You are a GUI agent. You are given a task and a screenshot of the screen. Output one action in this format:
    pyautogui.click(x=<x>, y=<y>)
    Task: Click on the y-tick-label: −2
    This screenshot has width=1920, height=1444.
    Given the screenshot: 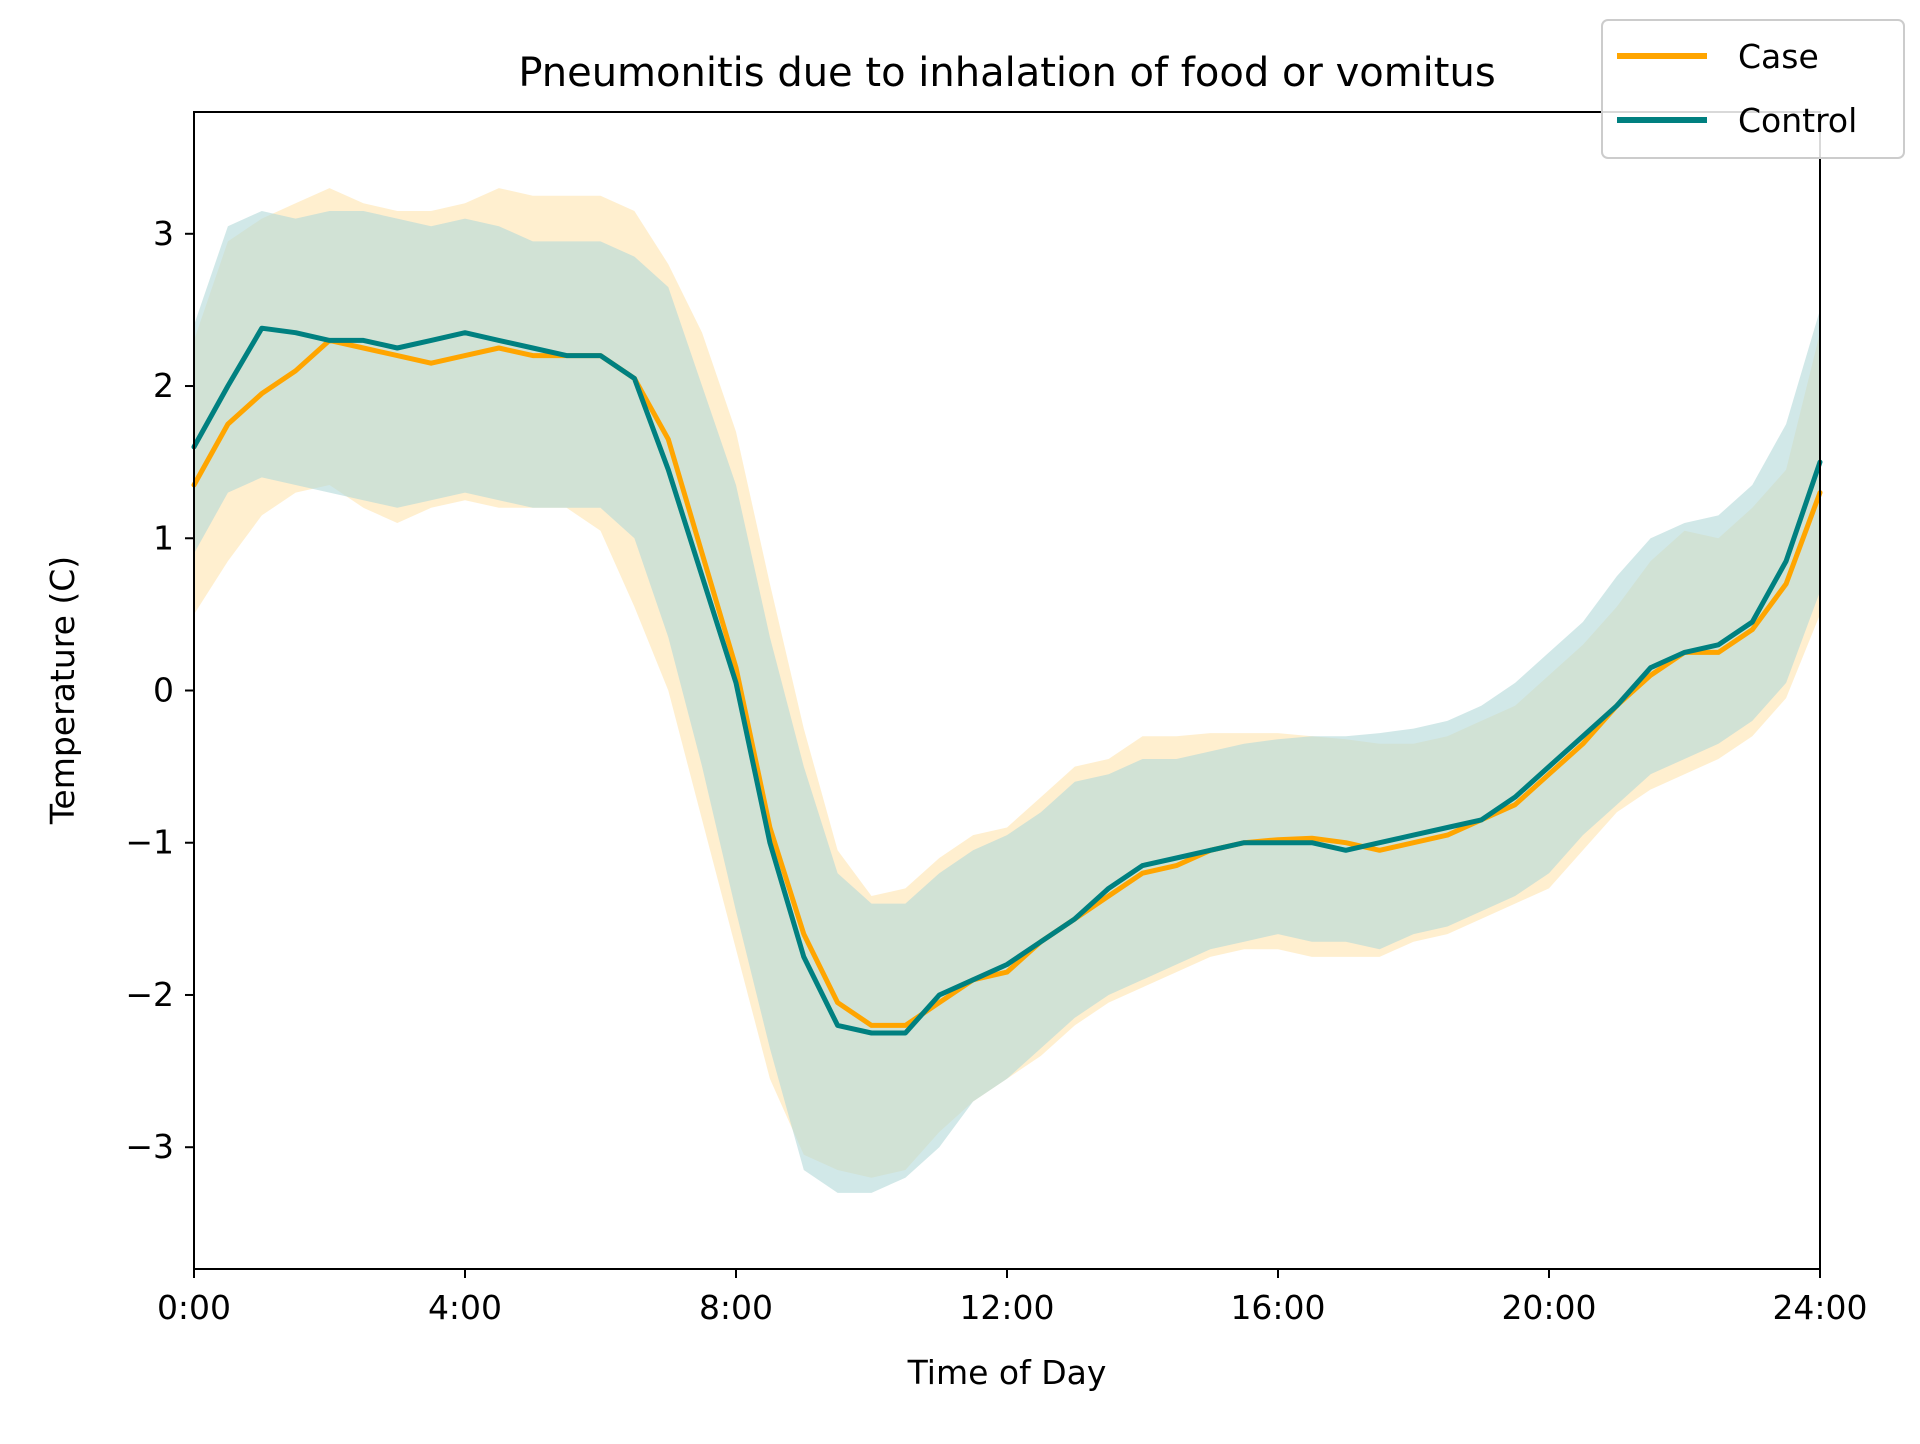 What is the action you would take?
    pyautogui.click(x=149, y=994)
    